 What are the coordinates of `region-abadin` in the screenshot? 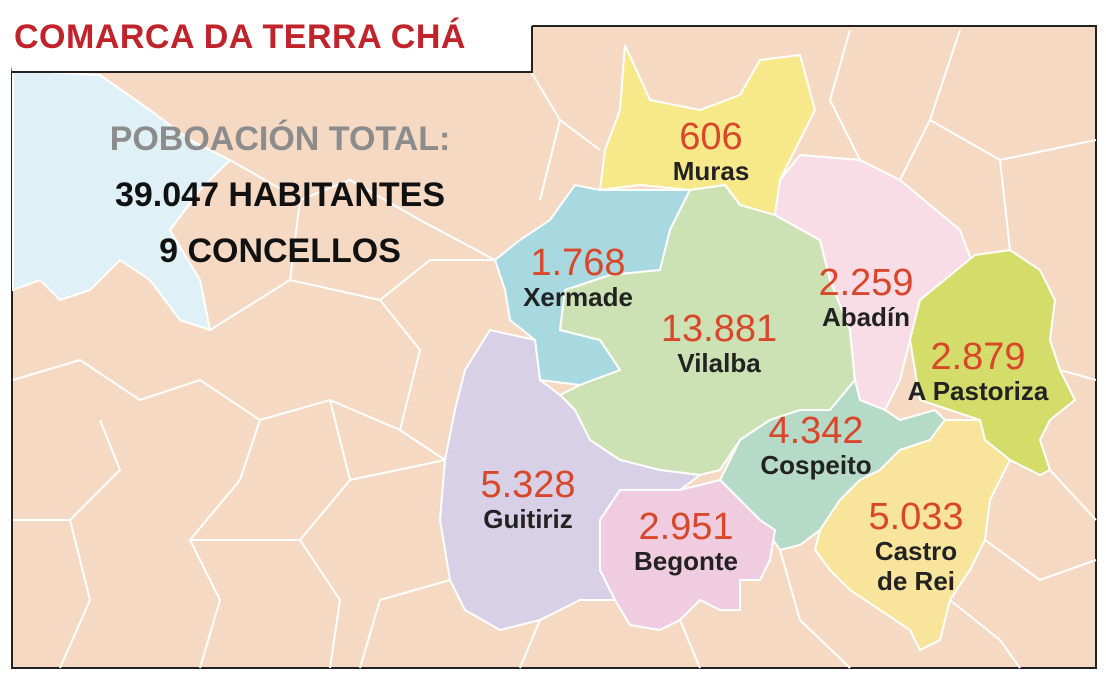 It's located at (875, 282).